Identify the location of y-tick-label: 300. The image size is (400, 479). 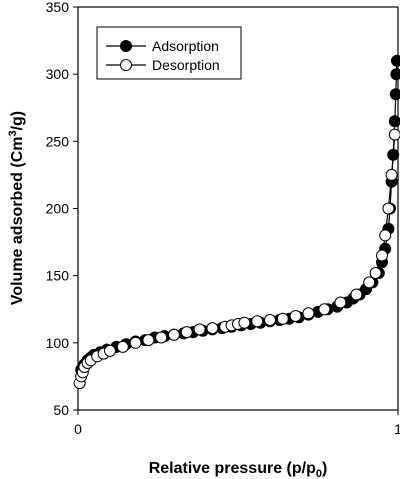
(58, 74).